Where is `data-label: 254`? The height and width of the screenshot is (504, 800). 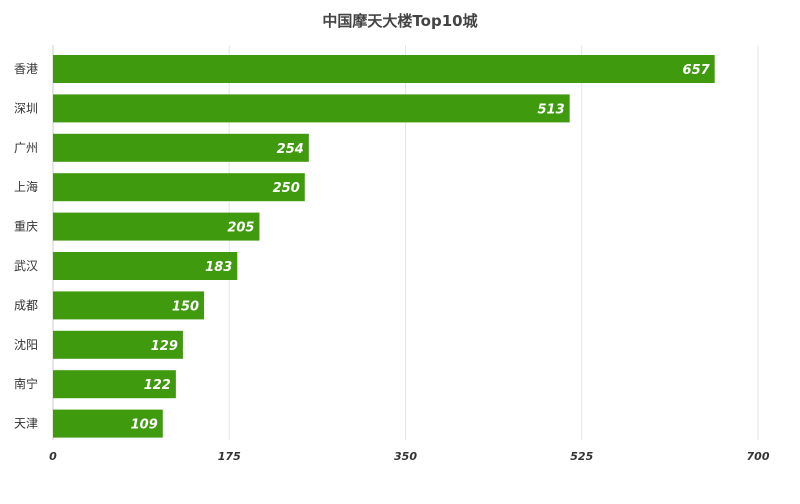
data-label: 254 is located at coordinates (290, 149).